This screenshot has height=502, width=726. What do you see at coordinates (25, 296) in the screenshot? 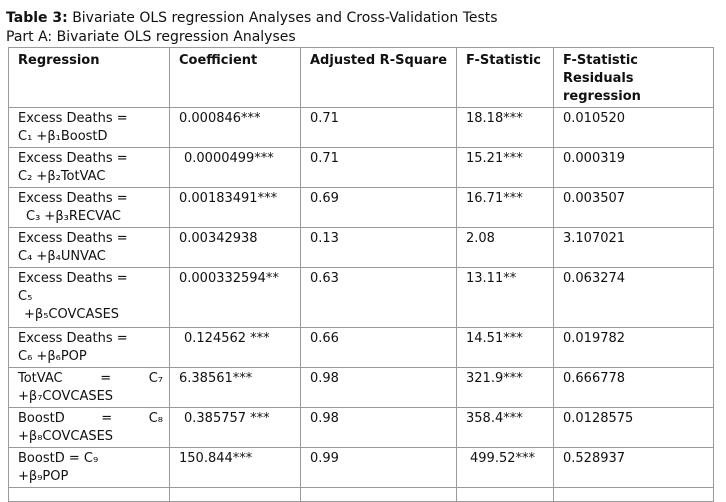
I see `regression-line: C₅` at bounding box center [25, 296].